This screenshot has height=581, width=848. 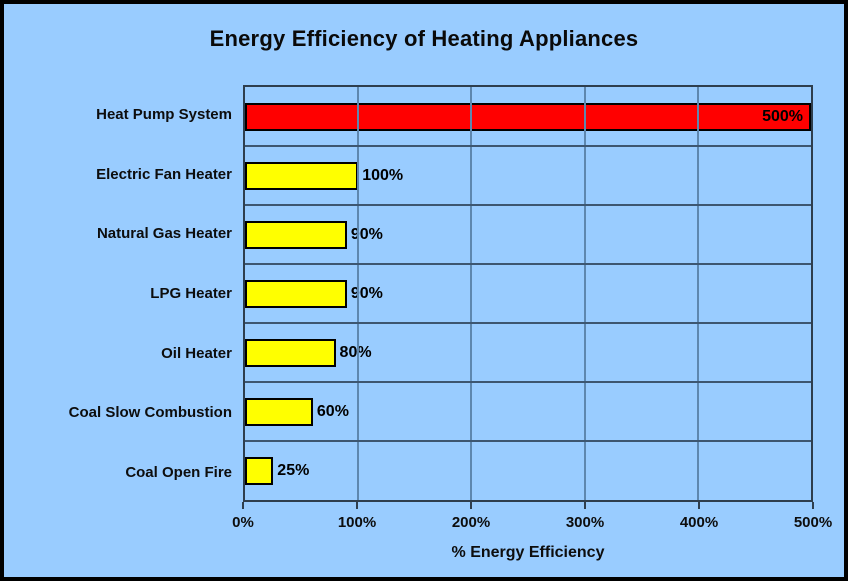 I want to click on x-tick-label: 500%, so click(x=813, y=522).